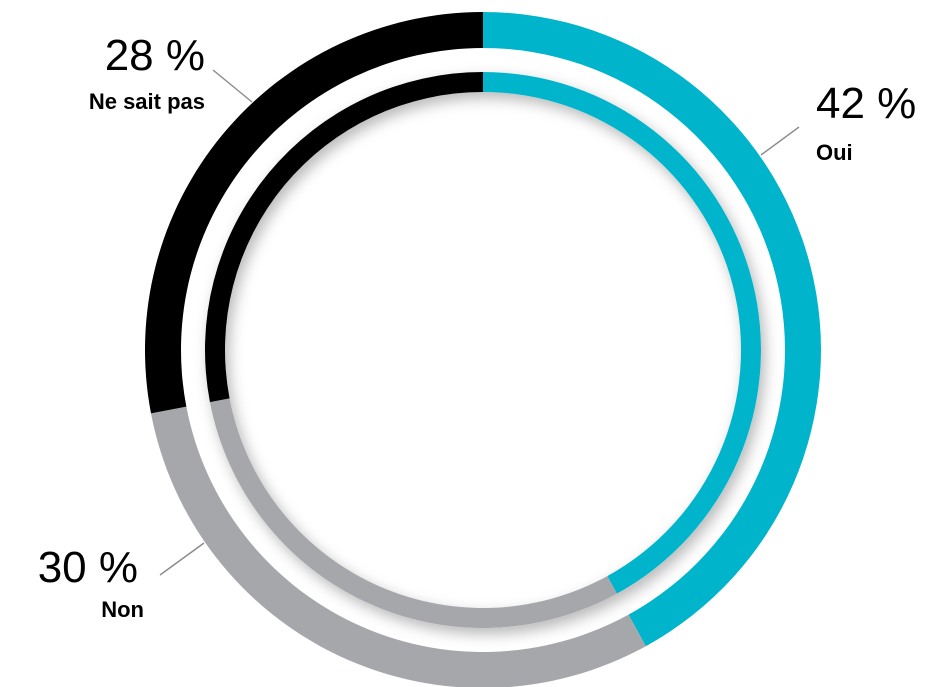 This screenshot has width=946, height=687. I want to click on label-nesaitpas-name: Ne sait pas, so click(147, 101).